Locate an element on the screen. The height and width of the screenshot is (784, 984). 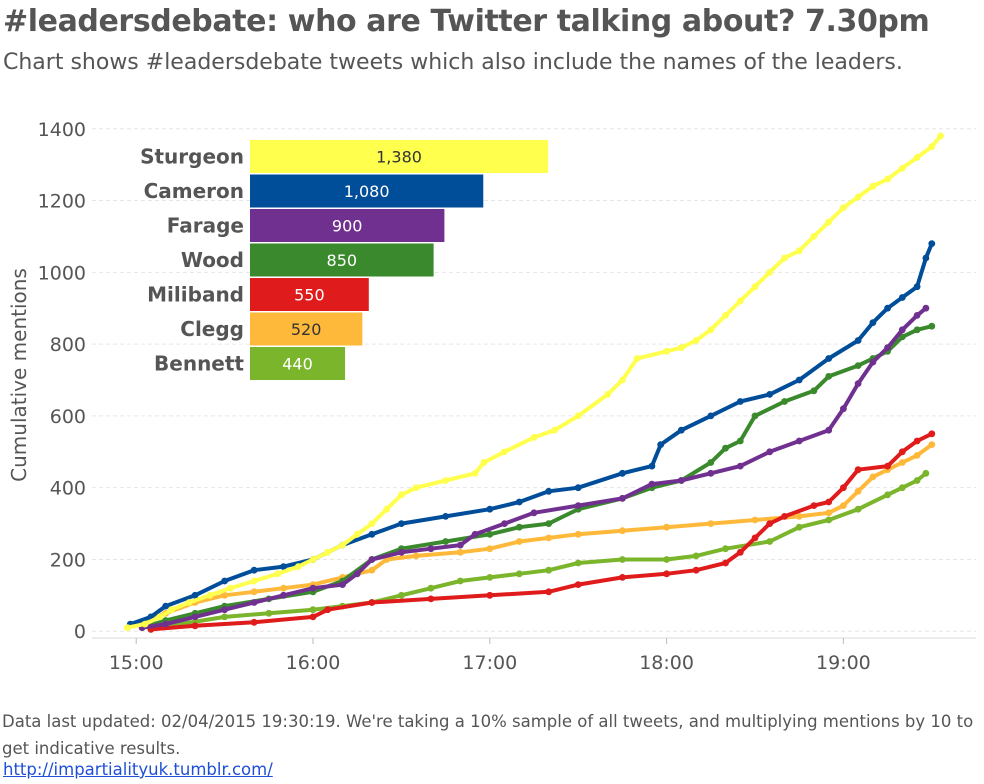
source-link: http://impartialityuk.tumblr.com/ is located at coordinates (138, 769).